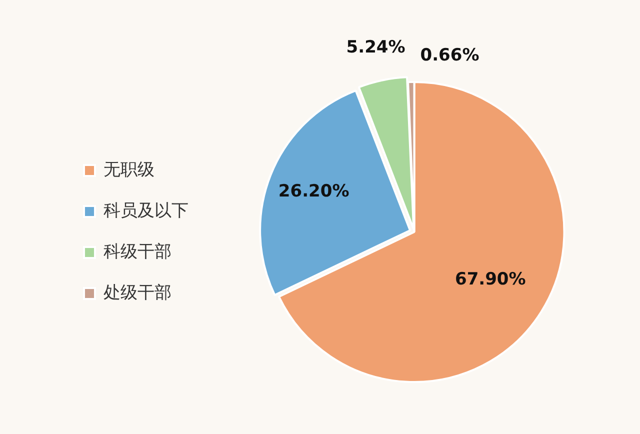 The height and width of the screenshot is (434, 640). I want to click on legend-label: 科级干部, so click(138, 252).